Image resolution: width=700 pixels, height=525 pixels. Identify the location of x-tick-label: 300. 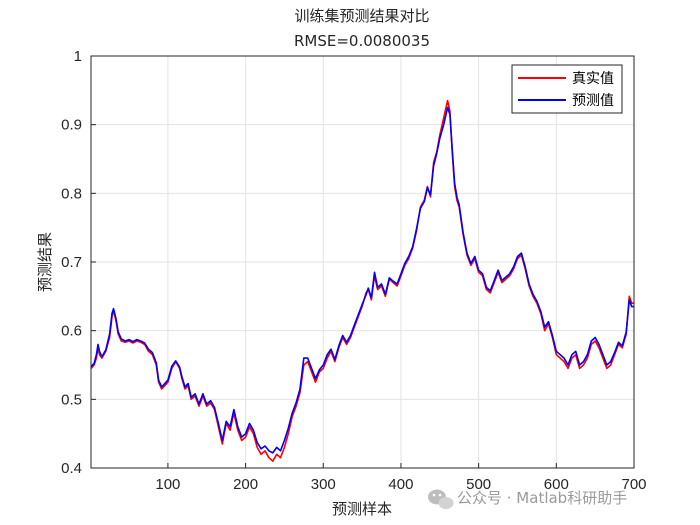
(323, 484).